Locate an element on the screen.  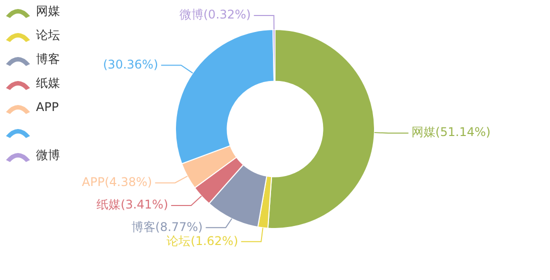
data-label: 网媒(51.14%) is located at coordinates (451, 132).